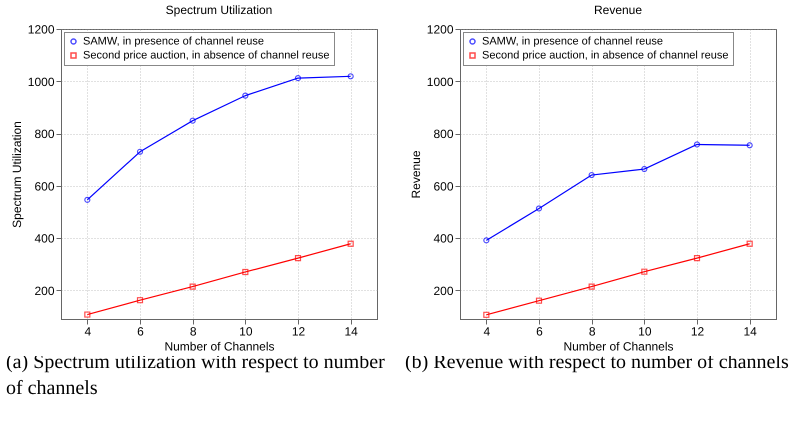 This screenshot has width=797, height=436. Describe the element at coordinates (196, 376) in the screenshot. I see `text: (a) Spectrum utilization with respect to number of channels` at that location.